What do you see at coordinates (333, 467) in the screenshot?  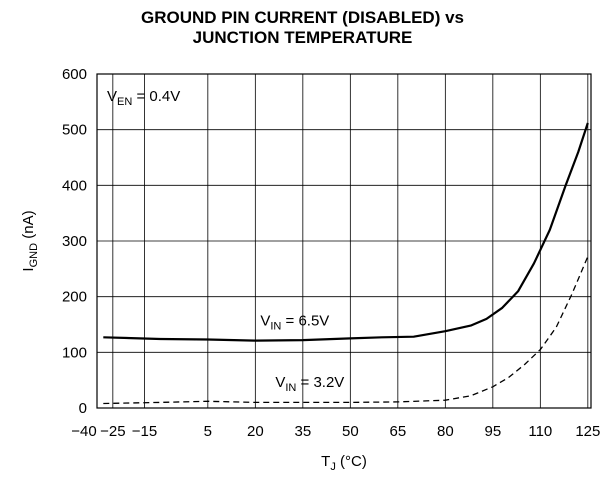 I see `x-axis-label-sub: J` at bounding box center [333, 467].